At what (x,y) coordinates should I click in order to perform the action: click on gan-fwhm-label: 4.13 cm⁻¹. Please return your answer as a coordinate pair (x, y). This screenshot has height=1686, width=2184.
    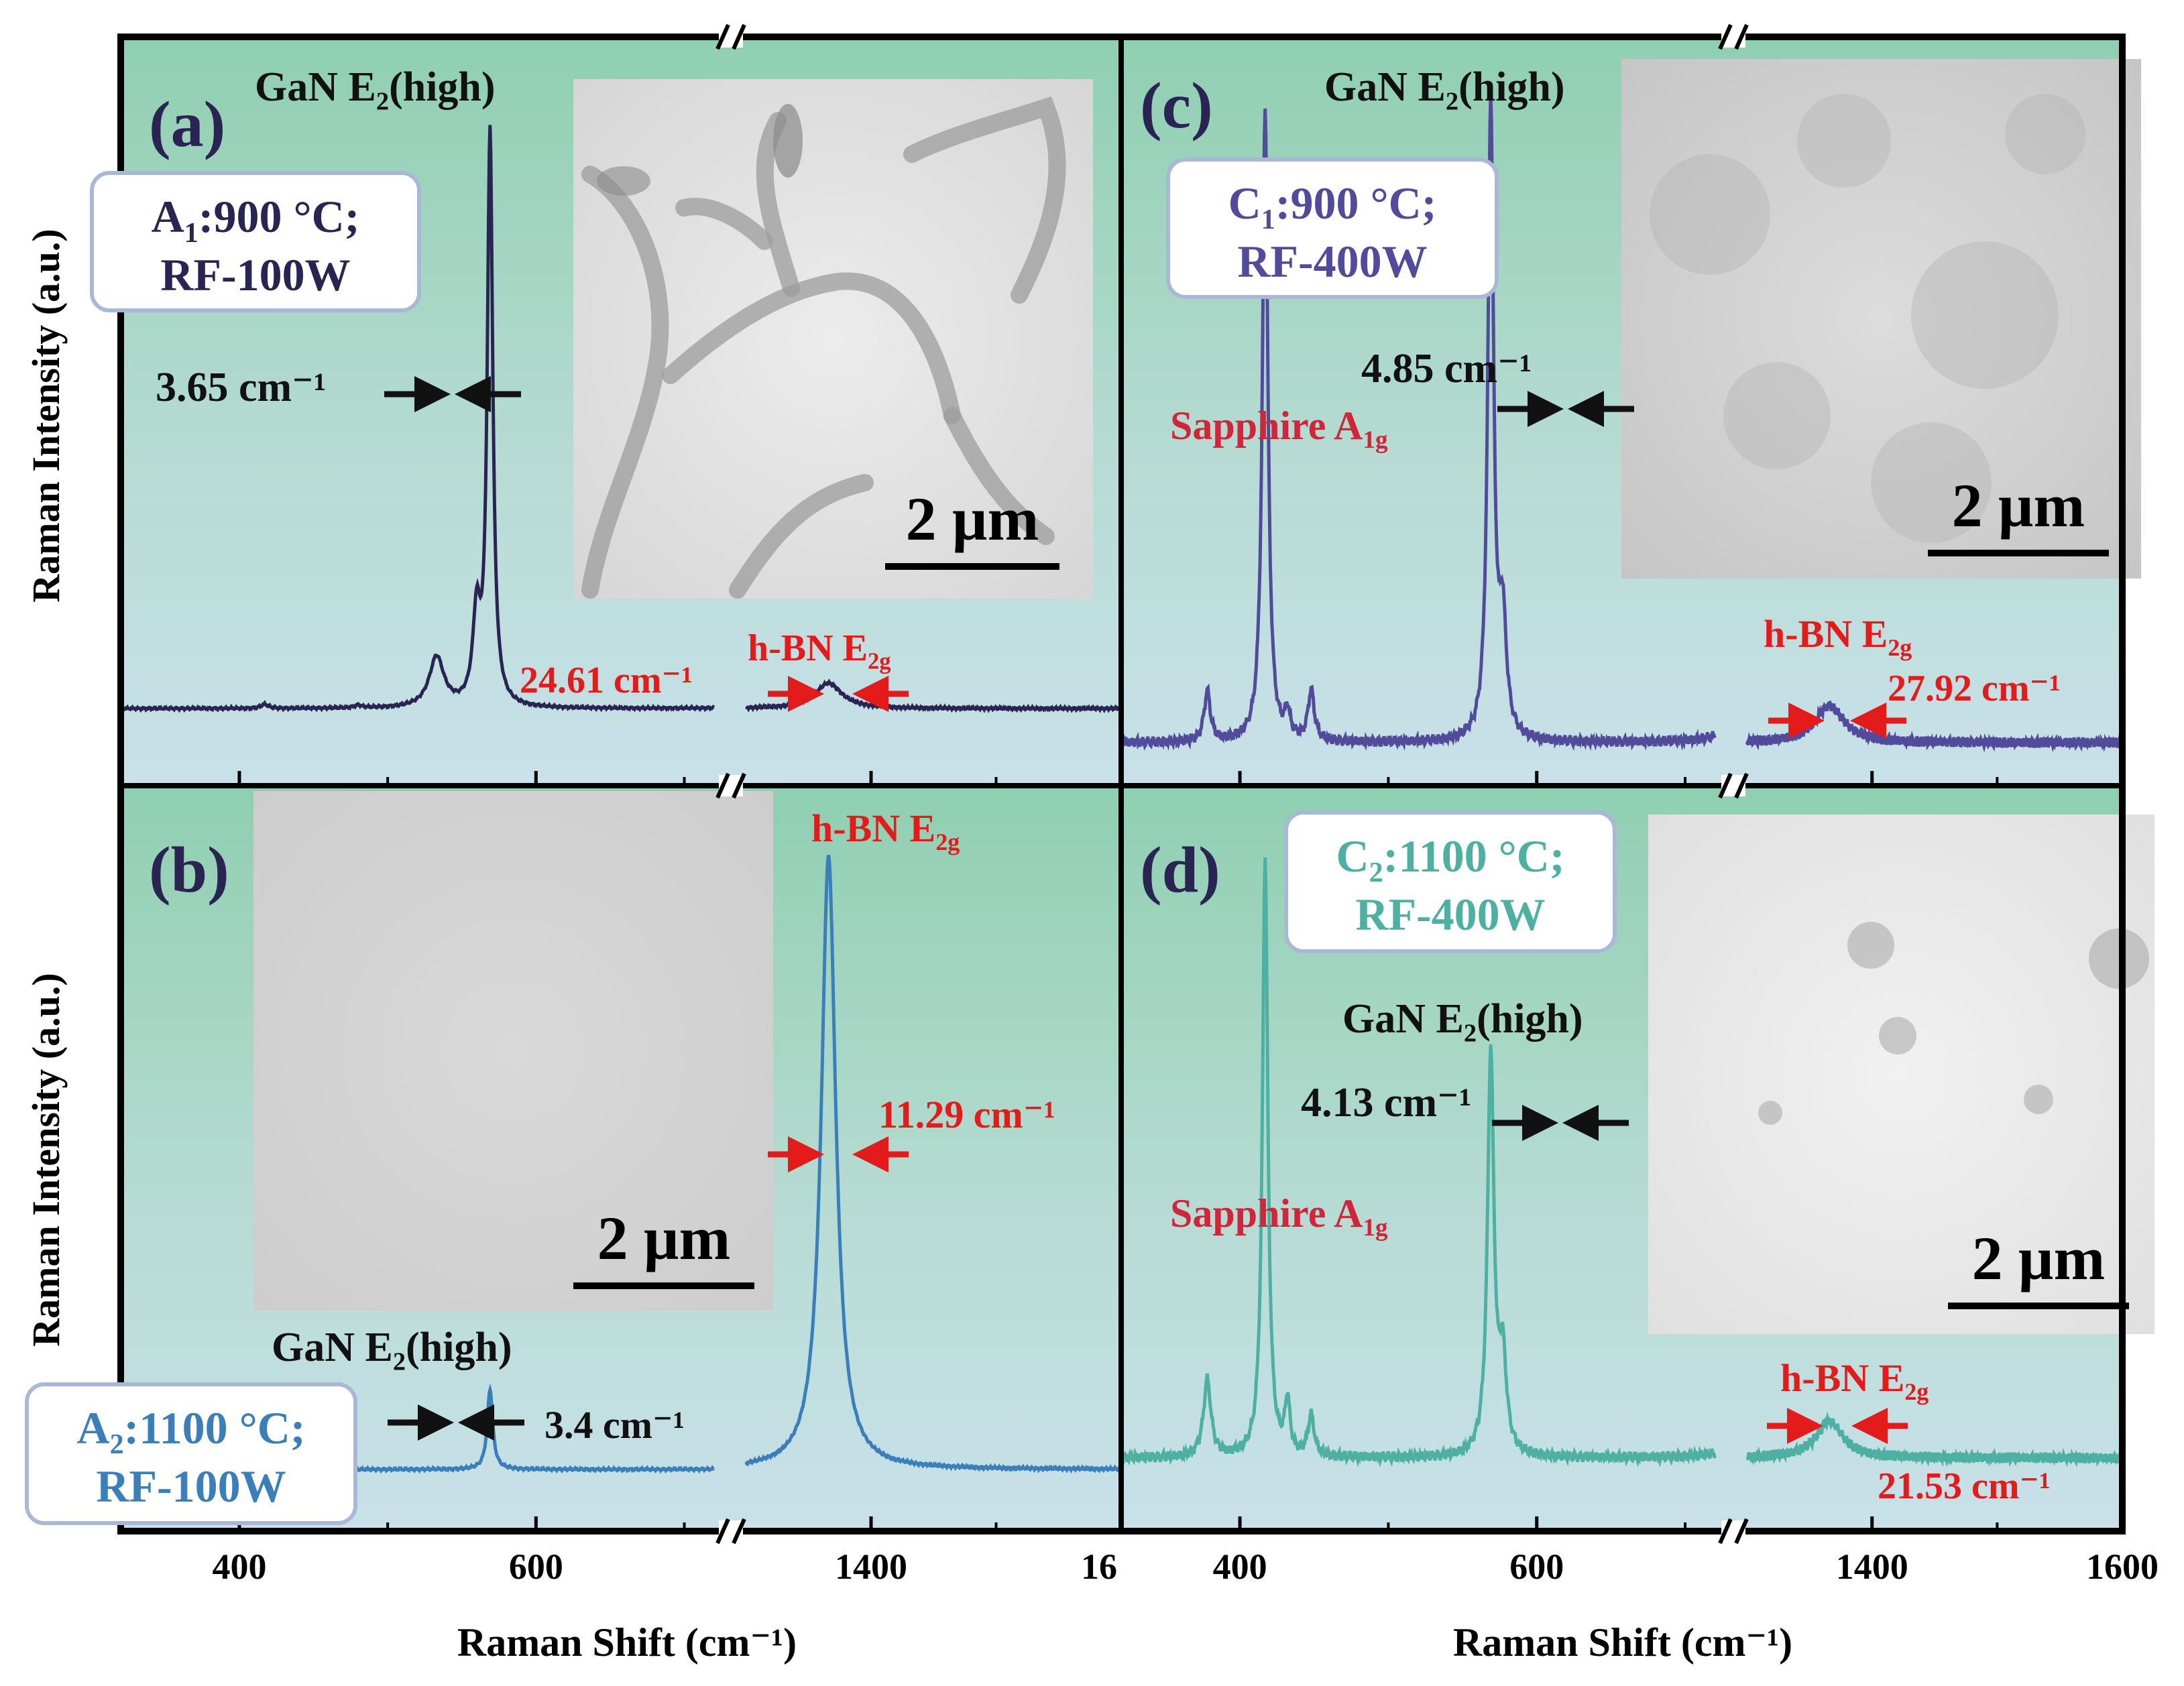
    Looking at the image, I should click on (1386, 1103).